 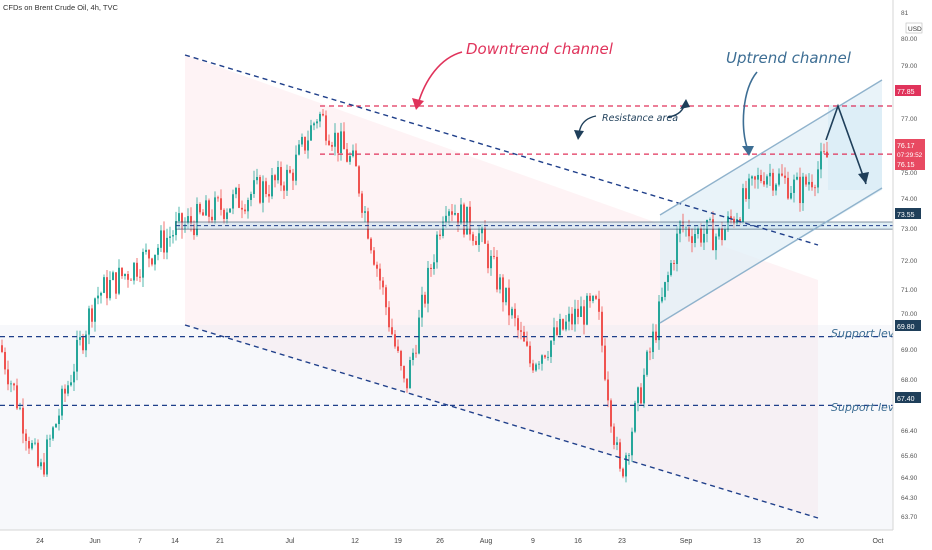 What do you see at coordinates (800, 541) in the screenshot?
I see `time-tick: 20` at bounding box center [800, 541].